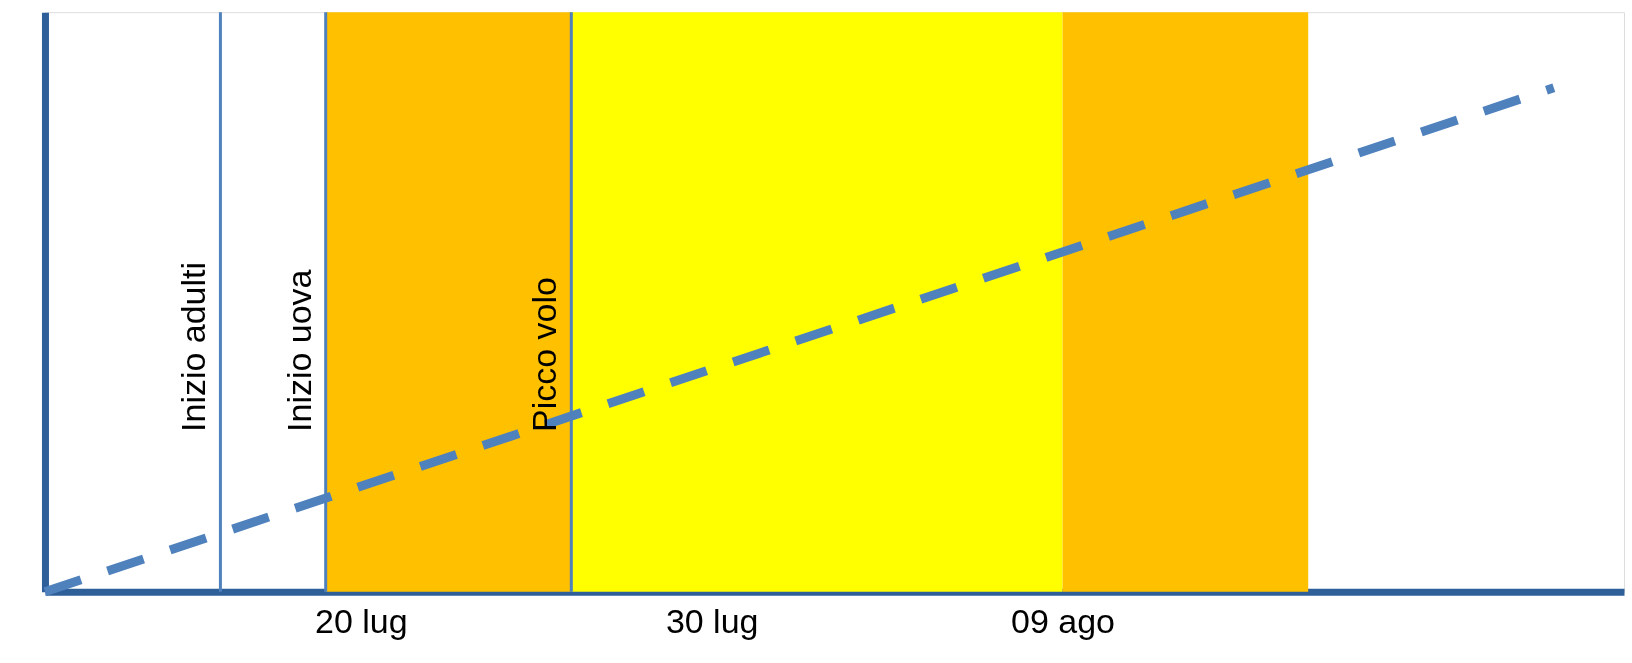 This screenshot has width=1632, height=663. I want to click on x-tick-label: 09 ago, so click(1063, 621).